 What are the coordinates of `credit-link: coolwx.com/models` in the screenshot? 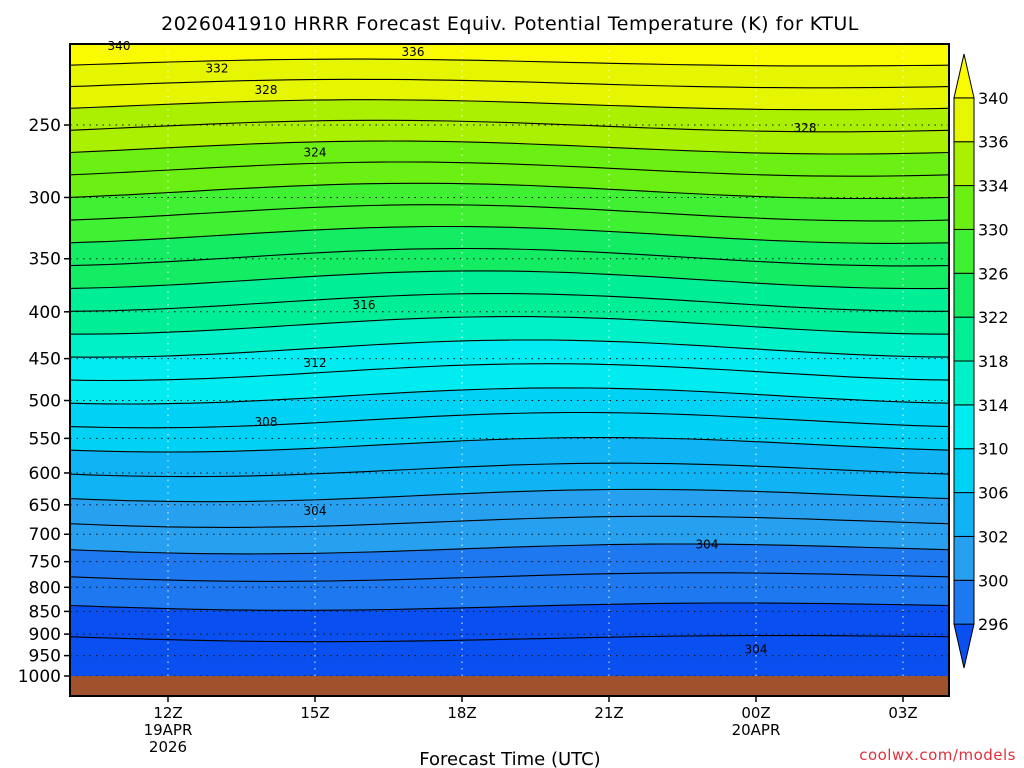 It's located at (937, 755).